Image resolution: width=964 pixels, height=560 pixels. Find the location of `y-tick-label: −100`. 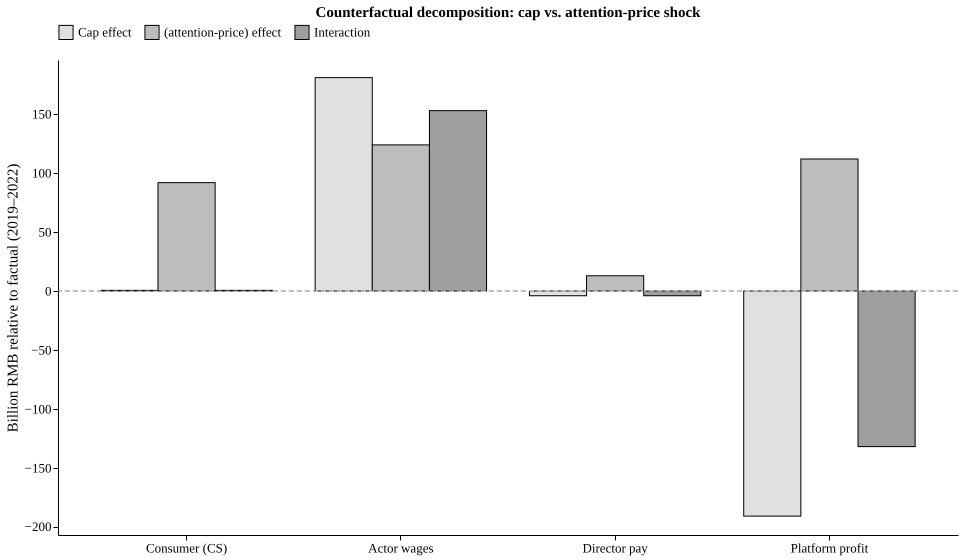

y-tick-label: −100 is located at coordinates (38, 408).